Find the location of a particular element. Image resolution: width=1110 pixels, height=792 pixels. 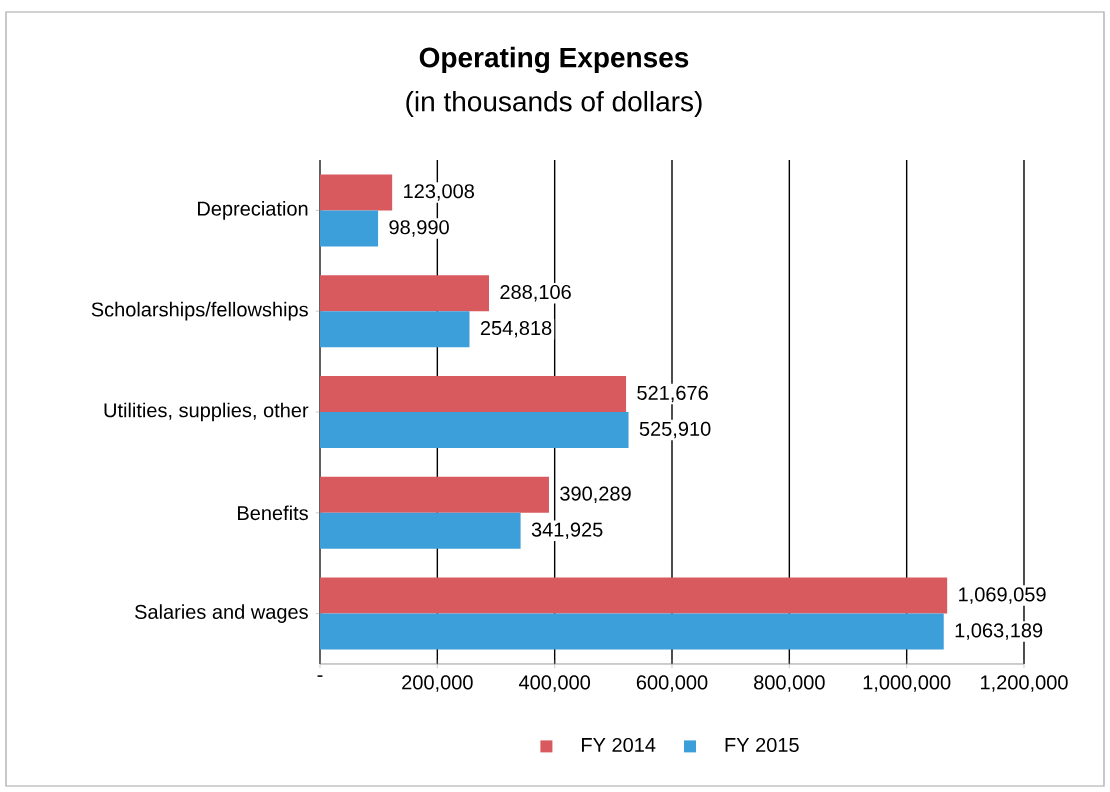

data-label: 123,008 is located at coordinates (439, 192).